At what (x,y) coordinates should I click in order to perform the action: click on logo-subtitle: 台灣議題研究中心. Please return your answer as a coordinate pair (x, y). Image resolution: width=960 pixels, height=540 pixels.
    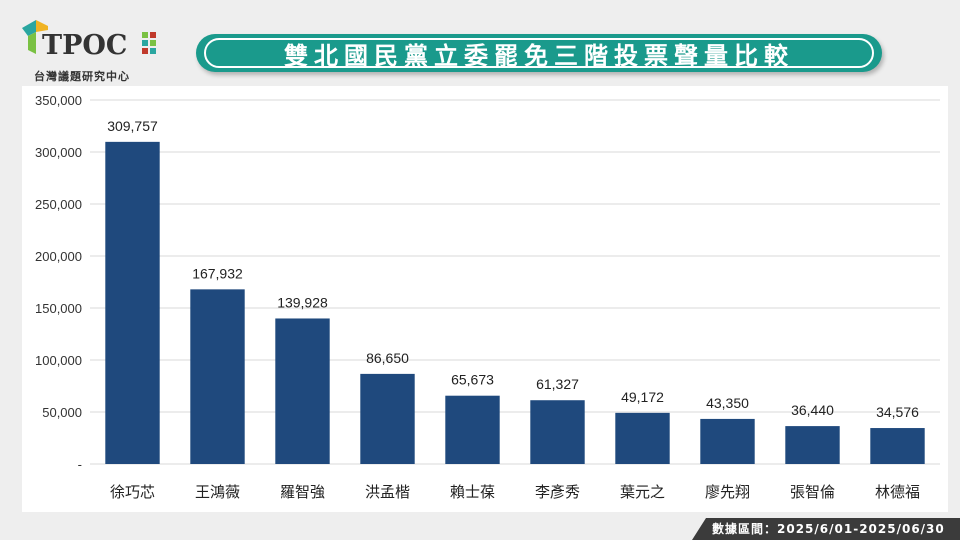
    Looking at the image, I should click on (82, 76).